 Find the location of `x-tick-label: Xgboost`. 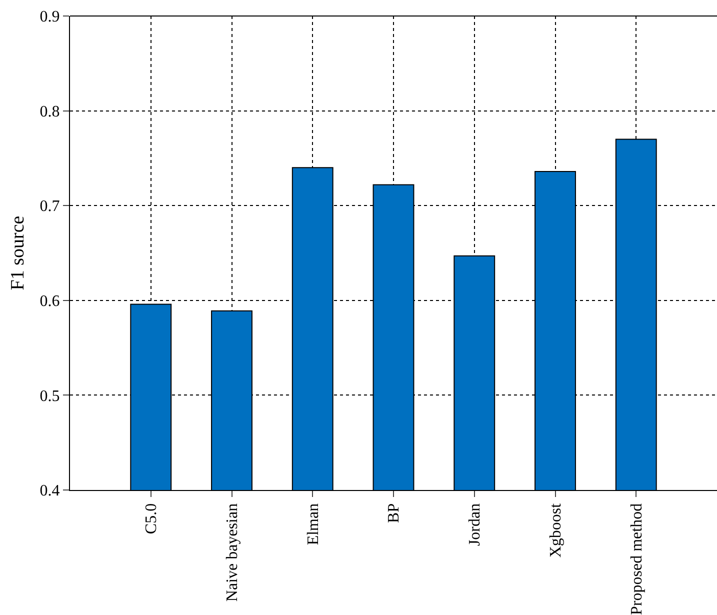

x-tick-label: Xgboost is located at coordinates (555, 530).